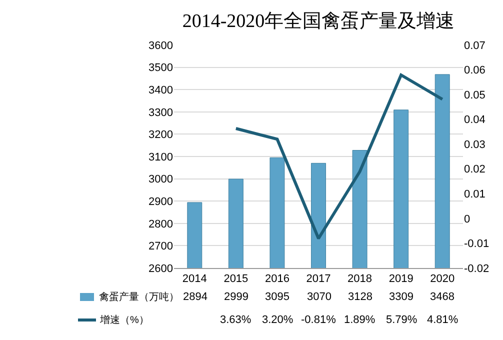 Image resolution: width=503 pixels, height=340 pixels. I want to click on x-tick-label: 2014, so click(194, 279).